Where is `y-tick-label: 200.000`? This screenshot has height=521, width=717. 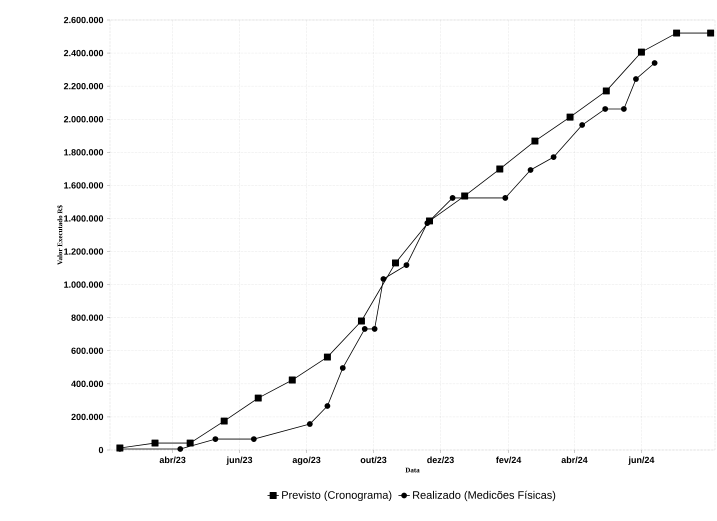
y-tick-label: 200.000 is located at coordinates (87, 417).